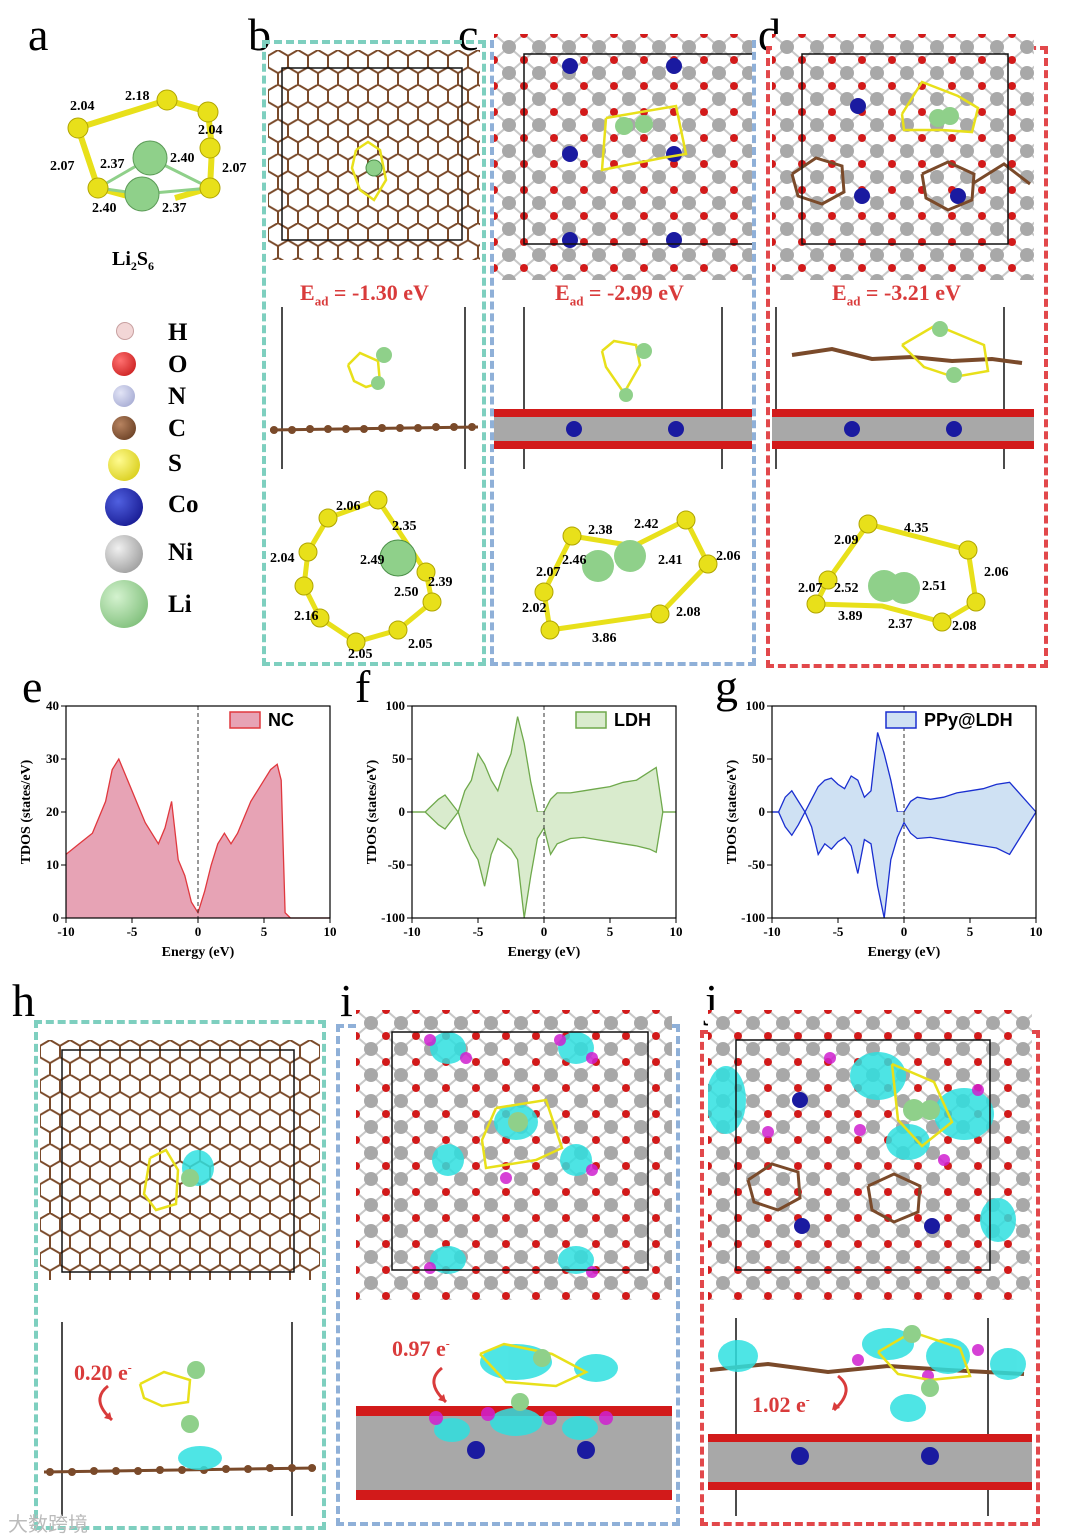  Describe the element at coordinates (670, 560) in the screenshot. I see `bond-length: 2.41` at that location.